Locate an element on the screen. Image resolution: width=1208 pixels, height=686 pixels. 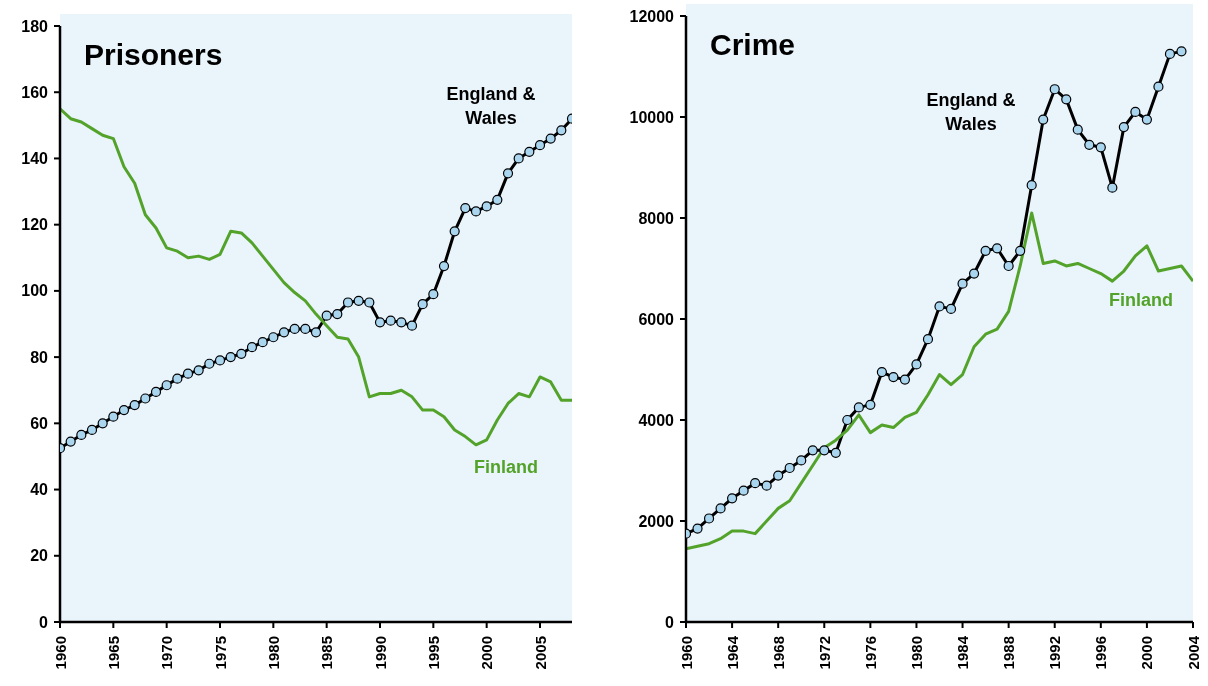
x-tick-label: 1984 is located at coordinates (963, 652).